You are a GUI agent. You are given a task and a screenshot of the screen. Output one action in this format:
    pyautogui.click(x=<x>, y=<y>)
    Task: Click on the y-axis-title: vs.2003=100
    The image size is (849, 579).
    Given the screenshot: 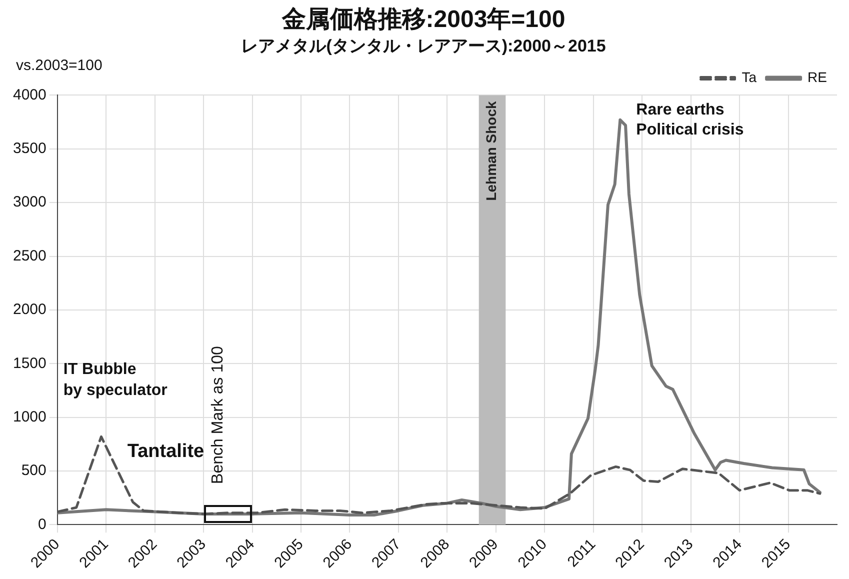 What is the action you would take?
    pyautogui.click(x=59, y=65)
    